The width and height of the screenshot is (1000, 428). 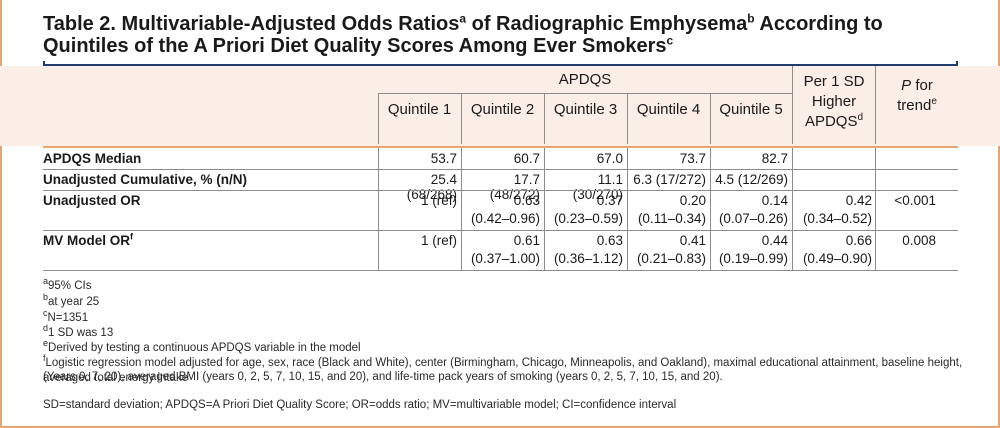 What do you see at coordinates (837, 218) in the screenshot?
I see `cell-ci: (0.34–0.52)` at bounding box center [837, 218].